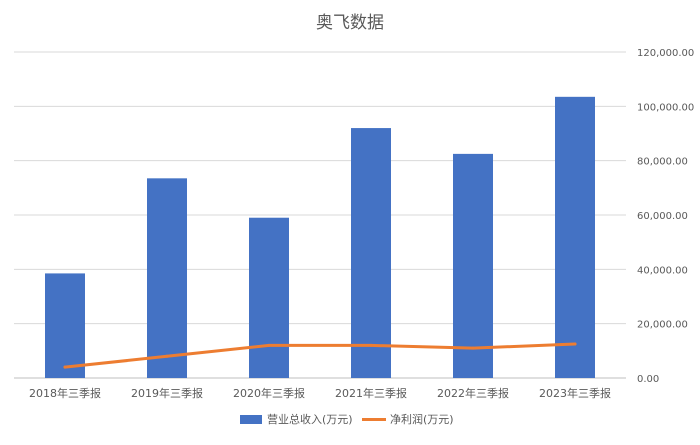 Image resolution: width=700 pixels, height=445 pixels. I want to click on legend-swatch-revenue, so click(251, 419).